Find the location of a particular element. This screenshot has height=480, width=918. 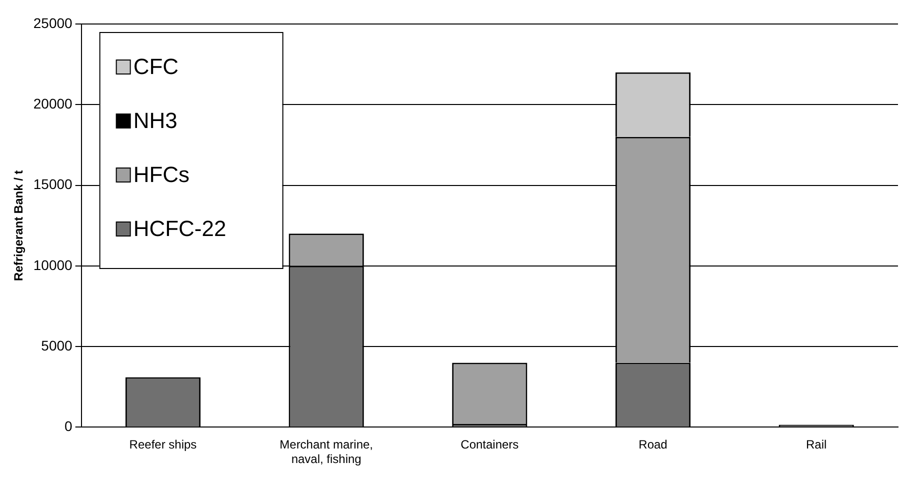

x-tick-label: Reefer ships is located at coordinates (163, 445).